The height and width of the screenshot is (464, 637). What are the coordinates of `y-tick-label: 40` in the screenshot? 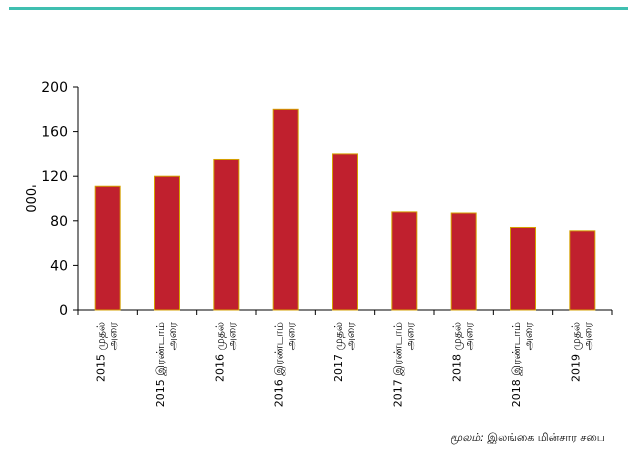 It's located at (59, 266).